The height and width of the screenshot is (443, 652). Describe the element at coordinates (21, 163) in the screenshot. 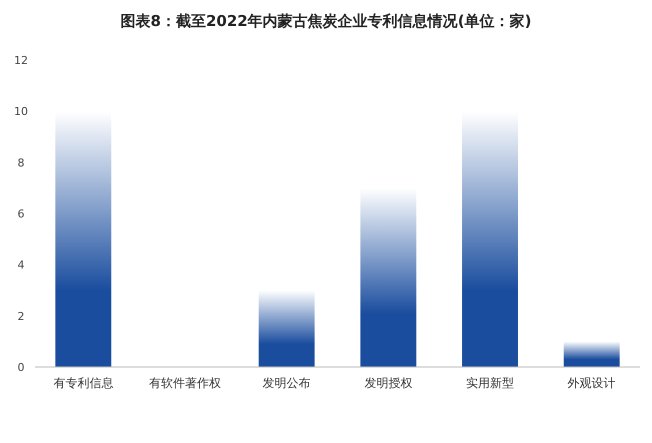

I see `y-tick-label: 8` at that location.